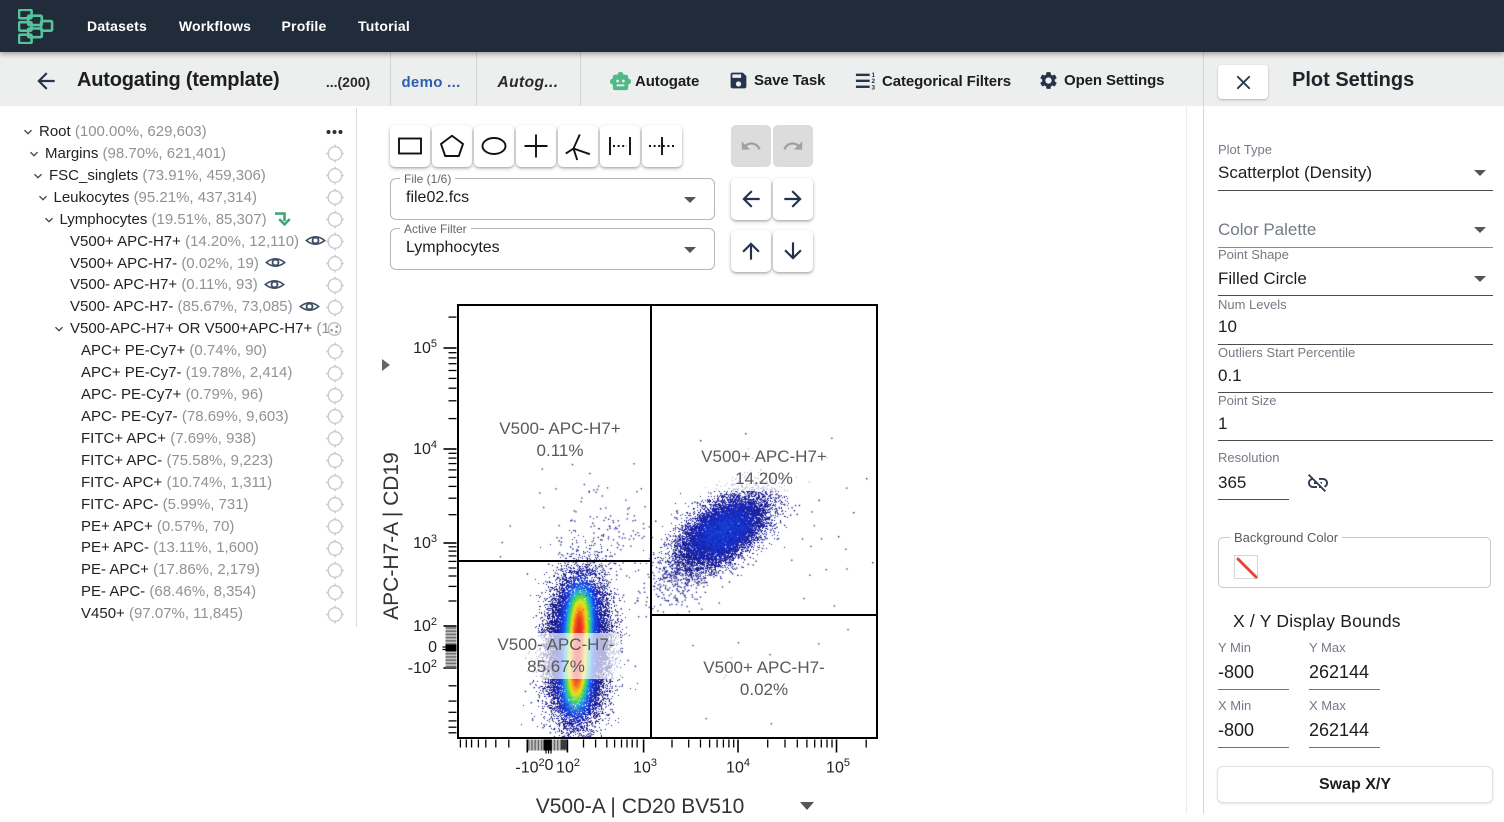  I want to click on svg-text: 3, so click(874, 88).